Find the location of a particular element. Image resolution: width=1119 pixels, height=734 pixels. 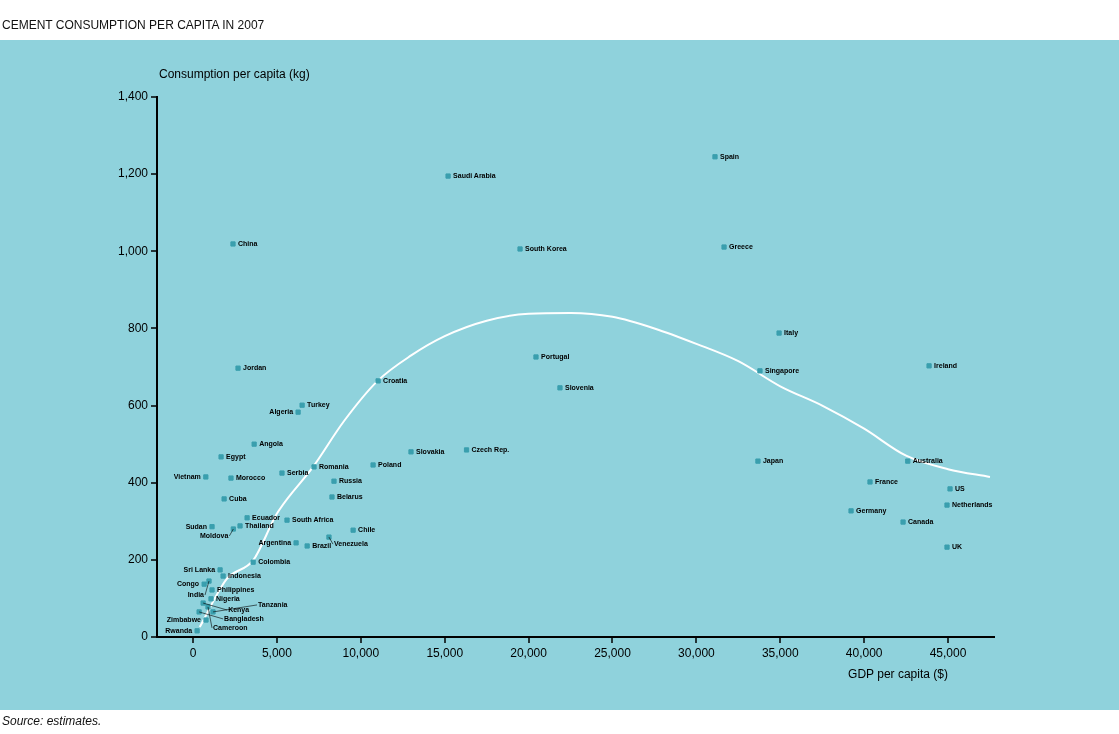

x-tick-label: 5,000 is located at coordinates (277, 652).